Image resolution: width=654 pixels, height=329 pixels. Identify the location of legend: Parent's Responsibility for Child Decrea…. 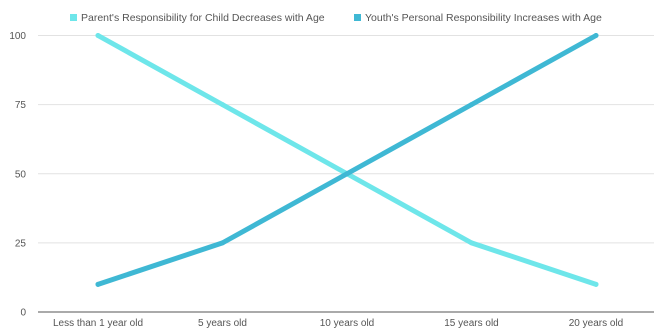
(336, 18).